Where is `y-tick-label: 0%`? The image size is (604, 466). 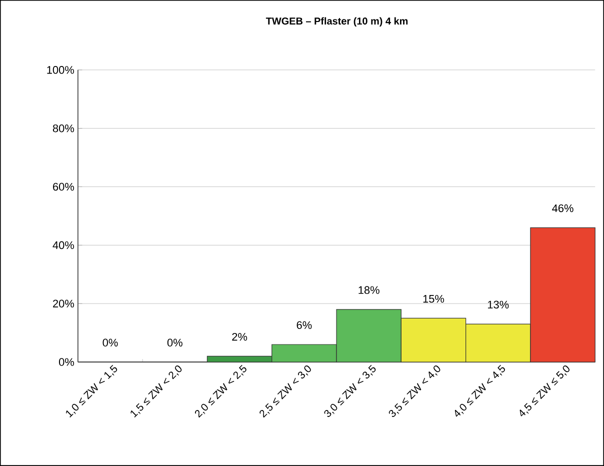
y-tick-label: 0% is located at coordinates (66, 362).